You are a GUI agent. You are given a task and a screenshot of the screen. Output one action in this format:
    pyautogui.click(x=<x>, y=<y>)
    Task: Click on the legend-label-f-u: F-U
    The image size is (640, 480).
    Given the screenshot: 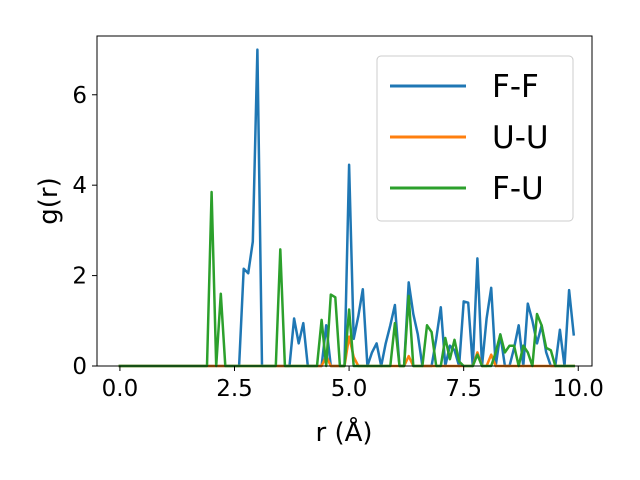 What is the action you would take?
    pyautogui.click(x=518, y=189)
    